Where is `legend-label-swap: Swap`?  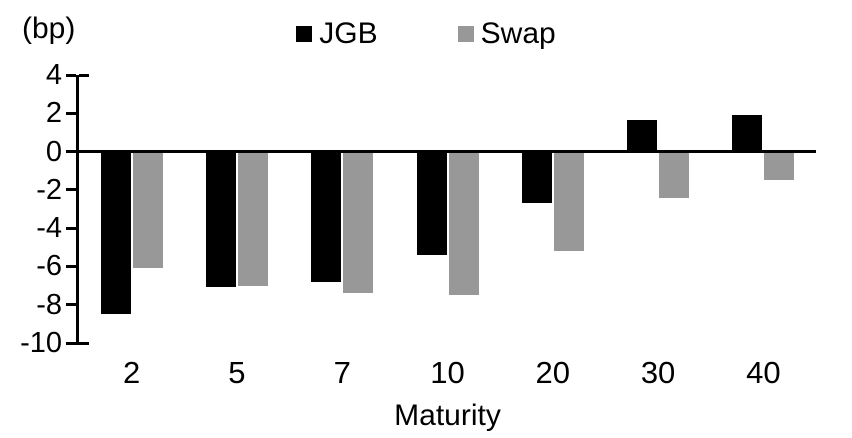
legend-label-swap: Swap is located at coordinates (518, 33).